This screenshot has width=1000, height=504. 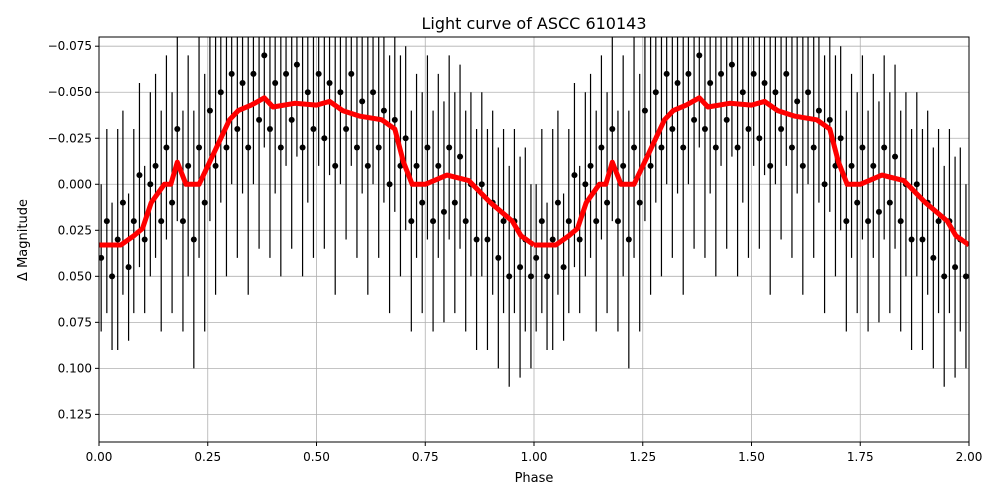 What do you see at coordinates (751, 457) in the screenshot?
I see `x-tick-label: 1.50` at bounding box center [751, 457].